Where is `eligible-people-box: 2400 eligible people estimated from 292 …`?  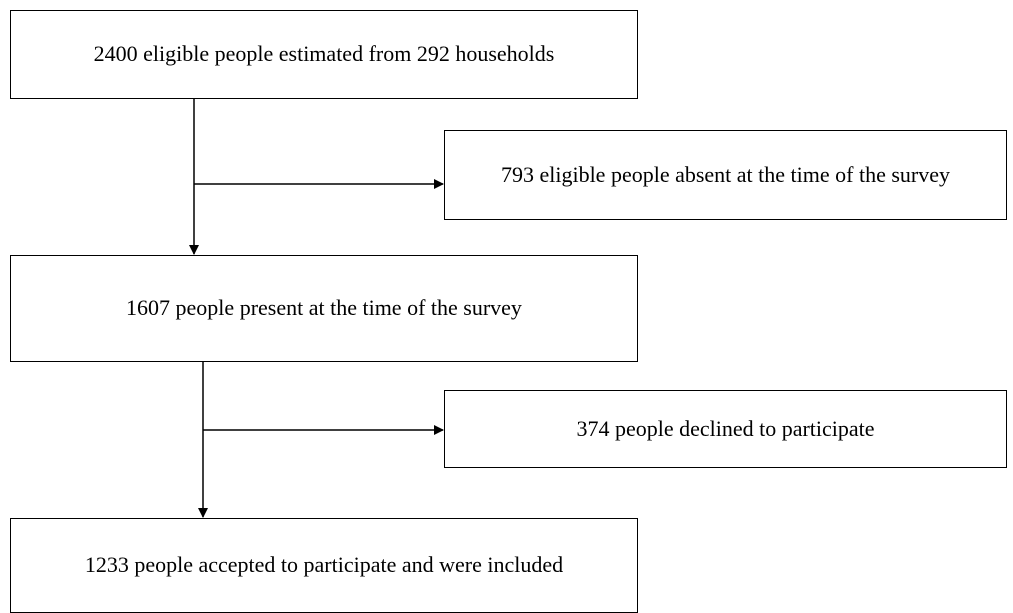
eligible-people-box: 2400 eligible people estimated from 292 … is located at coordinates (324, 54).